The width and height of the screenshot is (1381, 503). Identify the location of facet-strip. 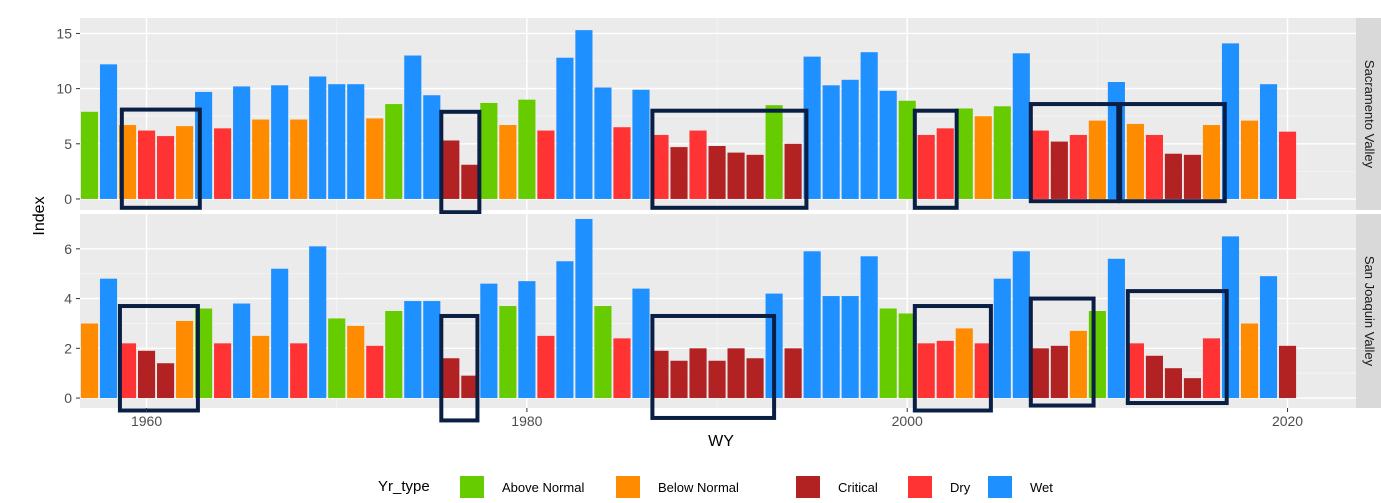
(1368, 311).